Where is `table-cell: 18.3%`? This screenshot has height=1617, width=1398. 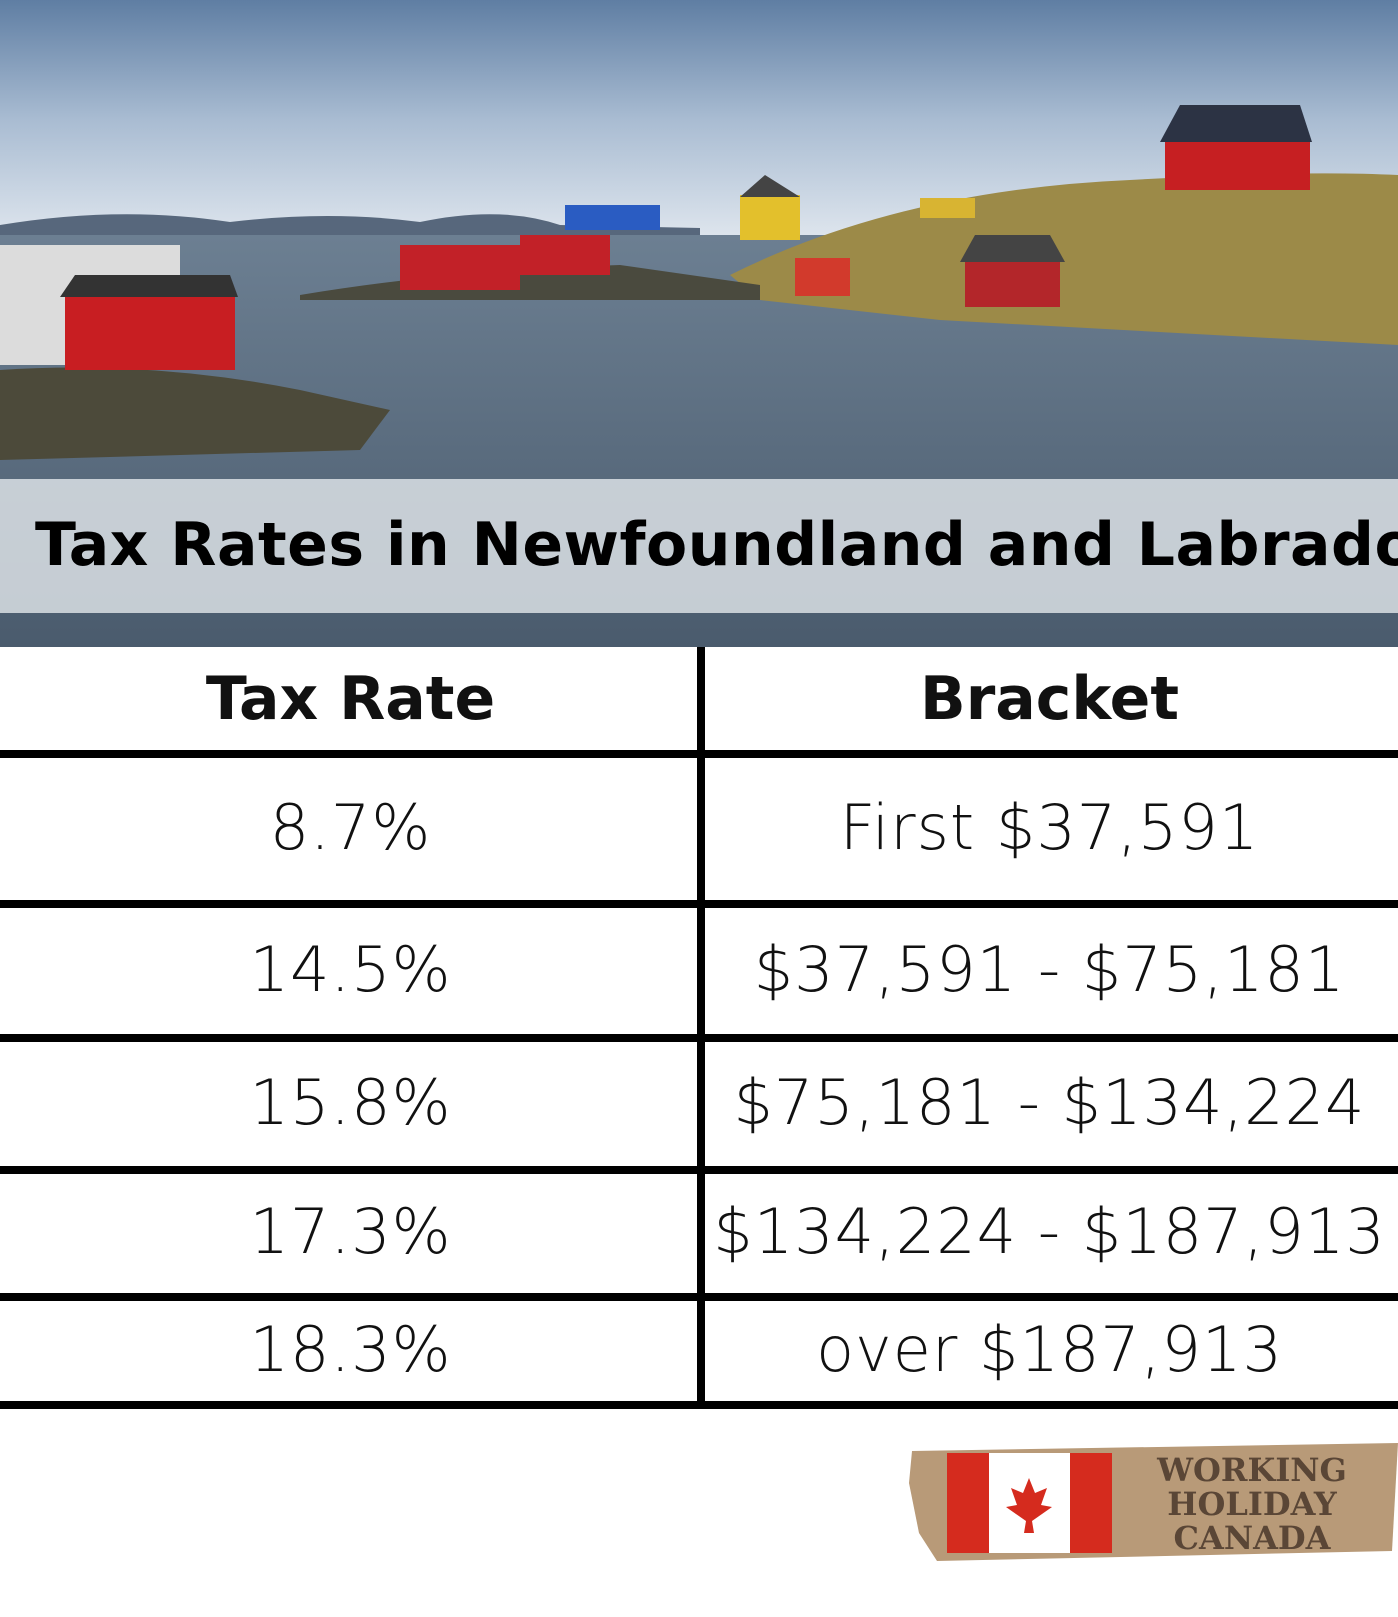
table-cell: 18.3% is located at coordinates (350, 1349).